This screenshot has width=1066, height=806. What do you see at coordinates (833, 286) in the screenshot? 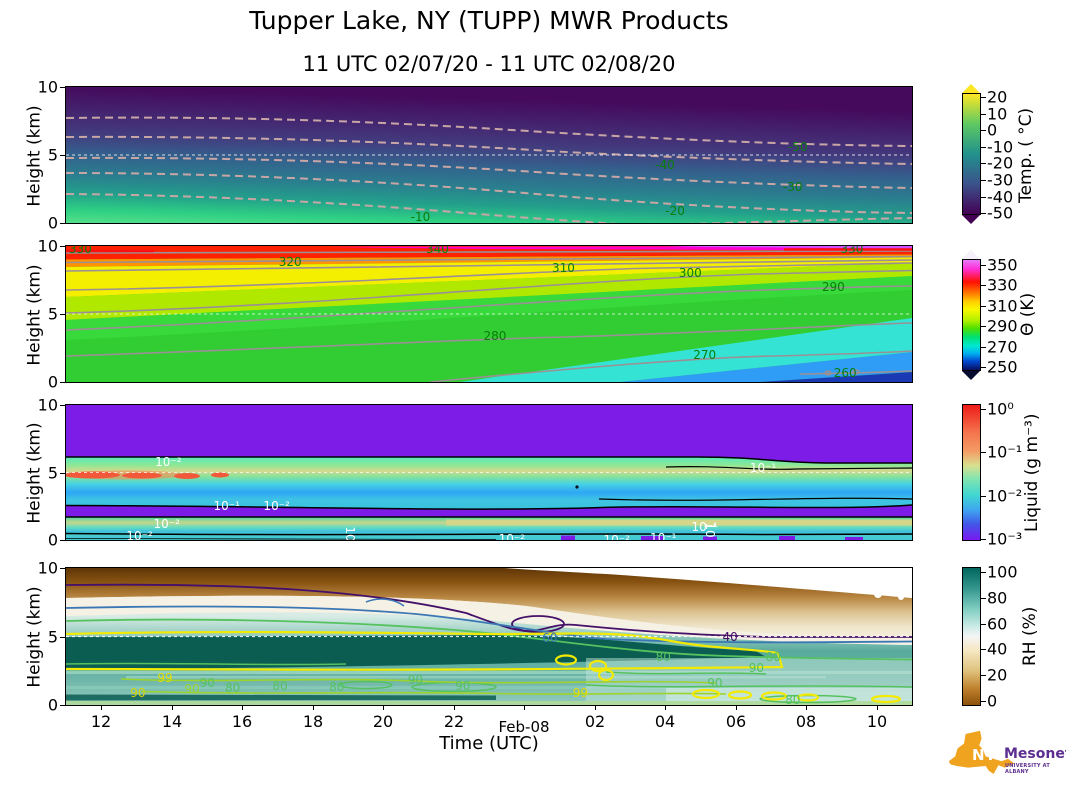
I see `contour-label: 290` at bounding box center [833, 286].